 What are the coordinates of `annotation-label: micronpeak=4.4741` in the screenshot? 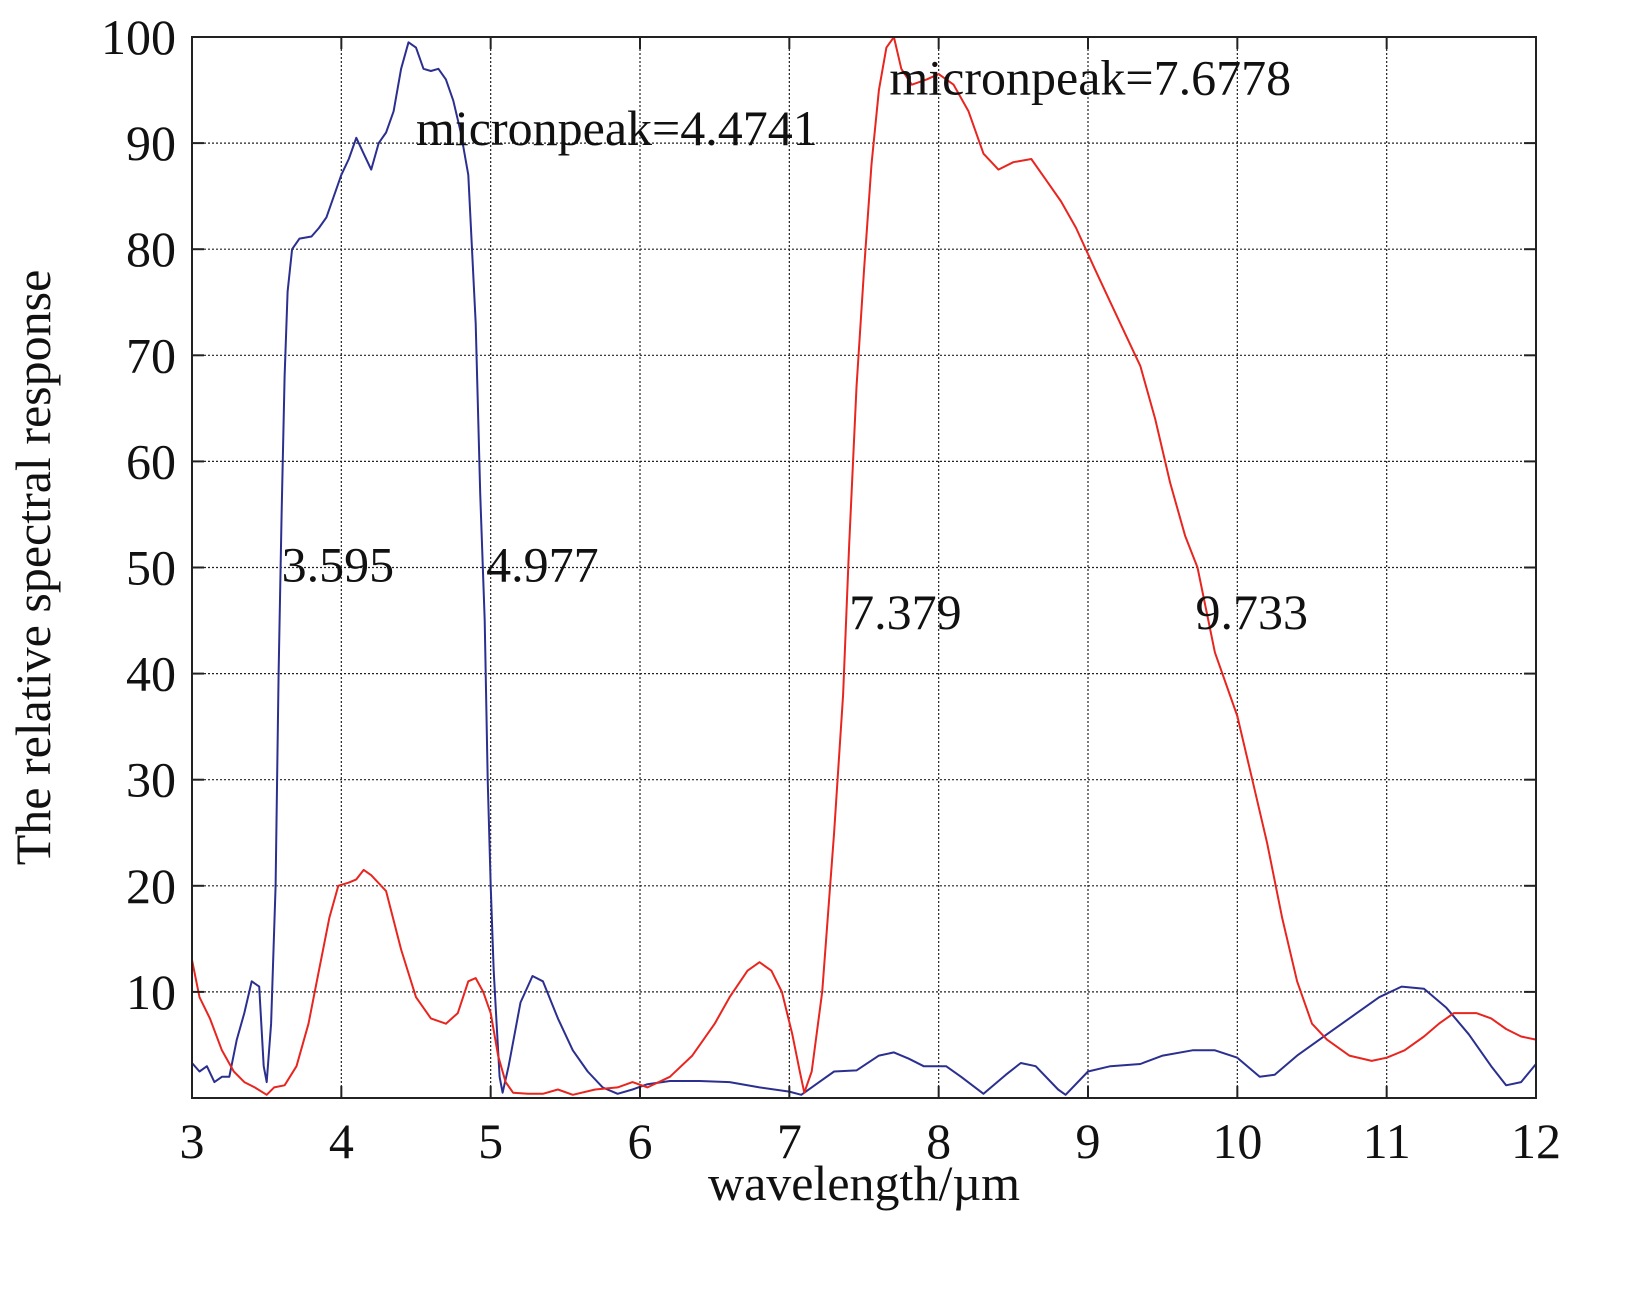 It's located at (617, 128).